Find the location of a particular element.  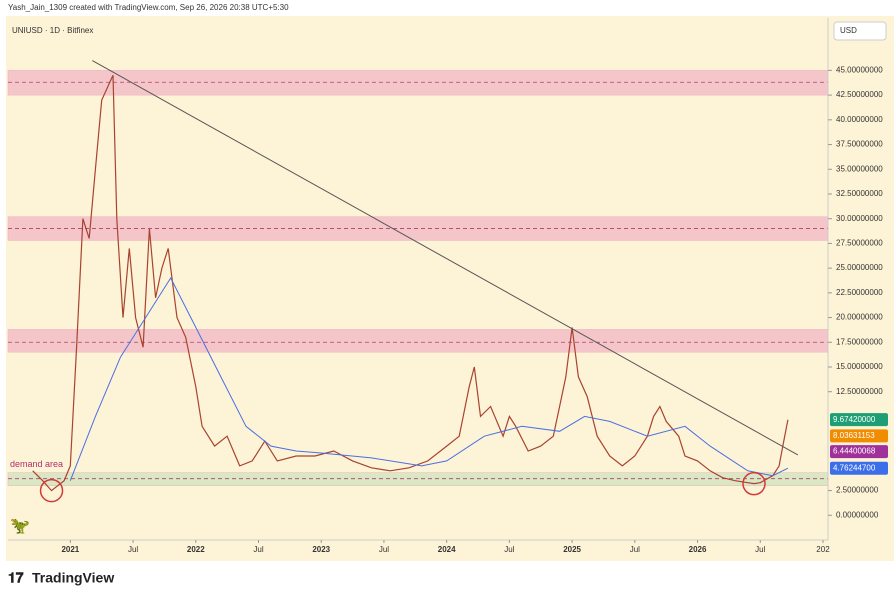

logo-icon: 🦖 is located at coordinates (20, 526).